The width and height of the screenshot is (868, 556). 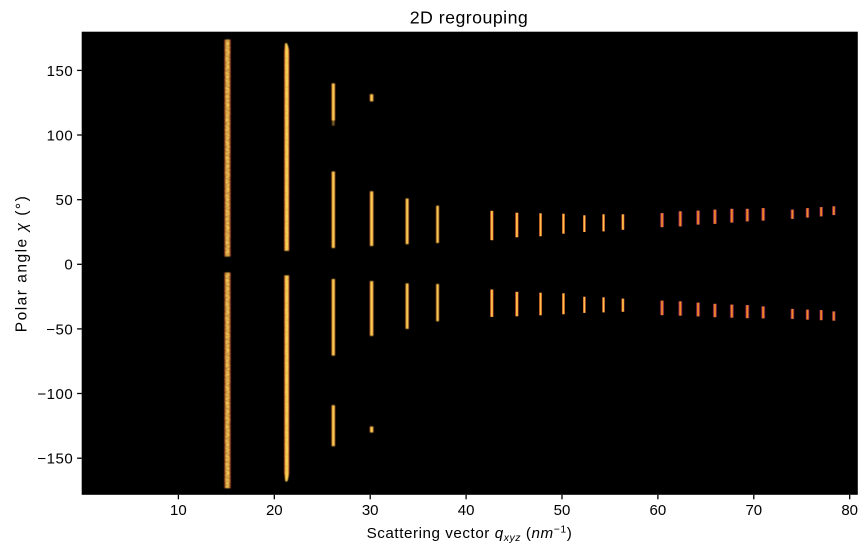 I want to click on svg-text: 70, so click(x=753, y=510).